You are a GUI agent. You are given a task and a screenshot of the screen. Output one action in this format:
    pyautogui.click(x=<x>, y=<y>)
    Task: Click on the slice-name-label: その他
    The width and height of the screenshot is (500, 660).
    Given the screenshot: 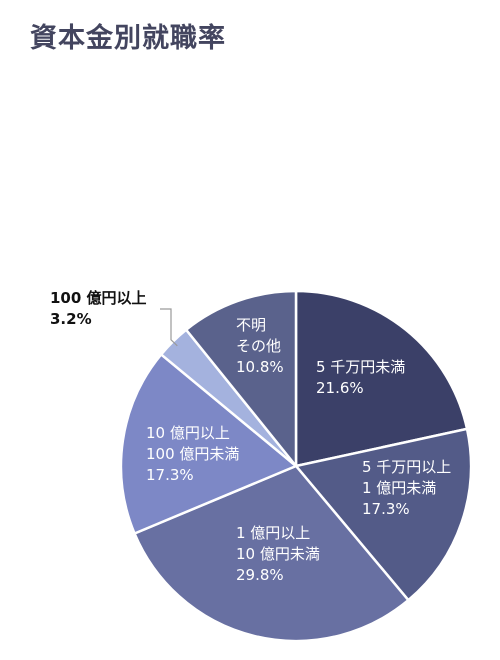 What is the action you would take?
    pyautogui.click(x=258, y=346)
    